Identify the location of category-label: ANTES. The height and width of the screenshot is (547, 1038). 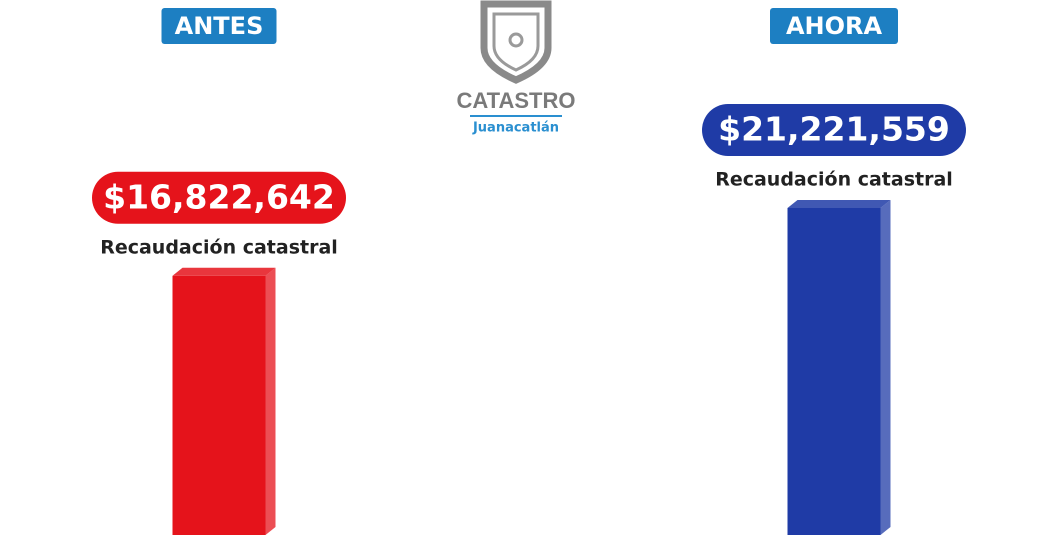
(219, 26).